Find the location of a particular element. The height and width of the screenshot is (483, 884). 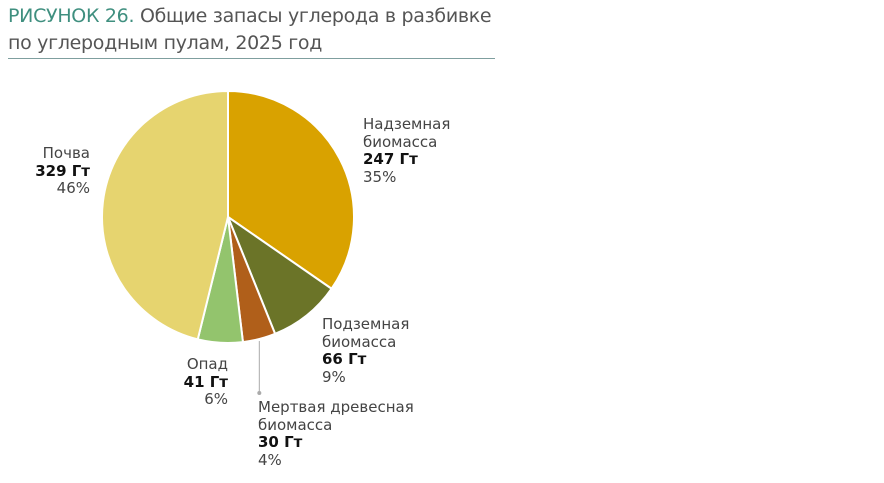

slice-value: 41 Гт is located at coordinates (205, 381).